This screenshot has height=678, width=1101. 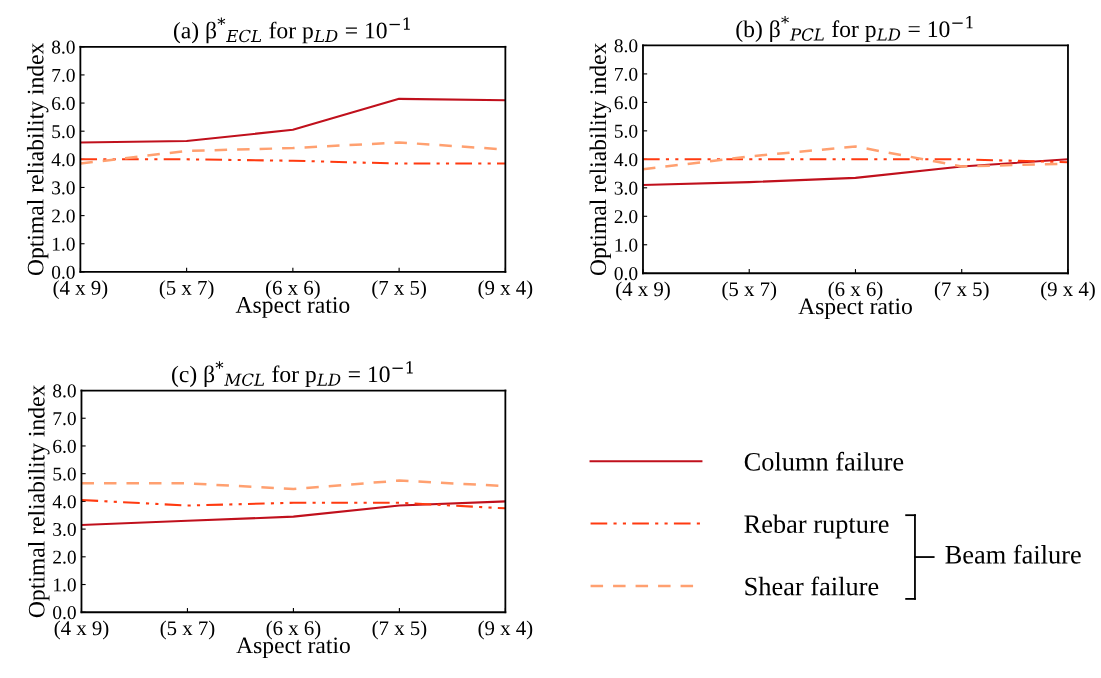 What do you see at coordinates (812, 586) in the screenshot?
I see `legend-label: Shear failure` at bounding box center [812, 586].